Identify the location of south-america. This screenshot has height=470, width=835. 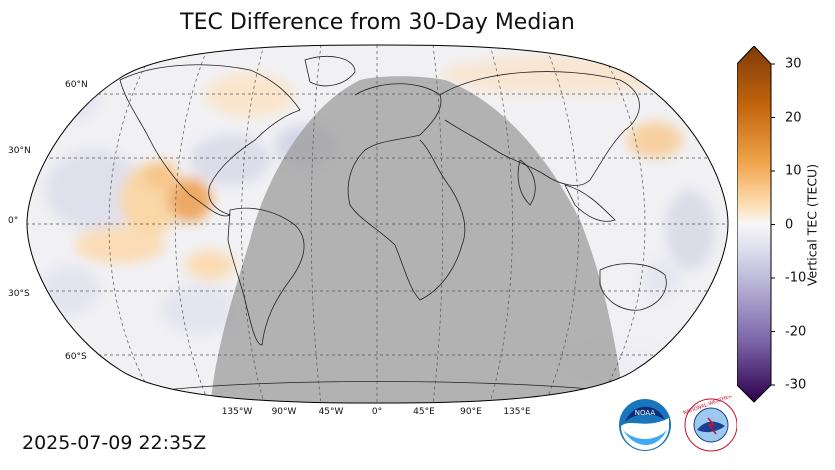
(266, 276).